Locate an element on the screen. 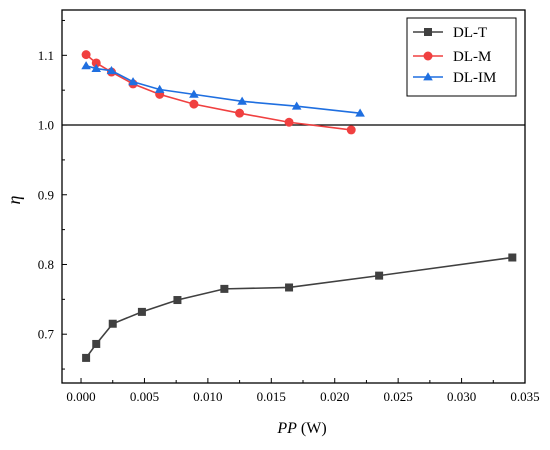 The image size is (550, 450). y-tick-label: 0.7 is located at coordinates (46, 334).